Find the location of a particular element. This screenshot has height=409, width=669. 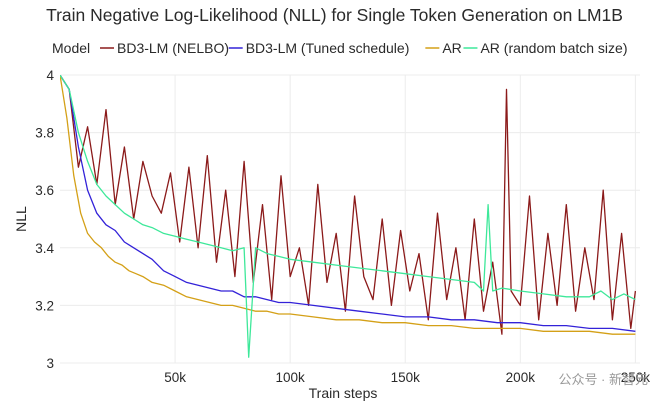

y-tick-label: 3.8 is located at coordinates (44, 133).